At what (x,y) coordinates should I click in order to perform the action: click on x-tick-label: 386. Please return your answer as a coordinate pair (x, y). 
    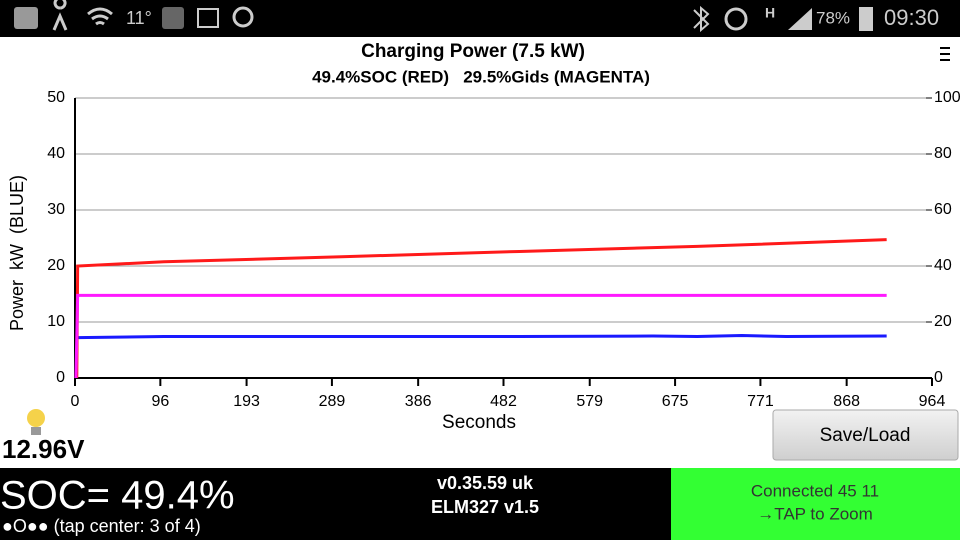
    Looking at the image, I should click on (418, 401).